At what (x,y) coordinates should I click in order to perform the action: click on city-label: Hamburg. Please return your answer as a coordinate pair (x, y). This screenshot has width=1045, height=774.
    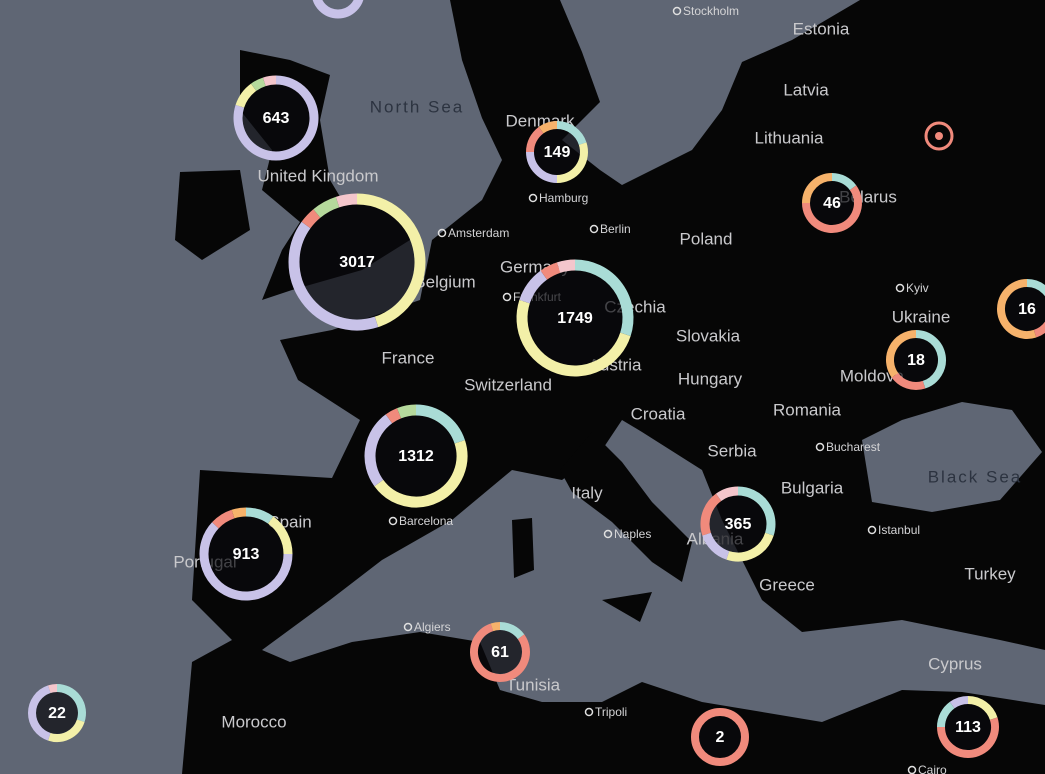
    Looking at the image, I should click on (563, 198).